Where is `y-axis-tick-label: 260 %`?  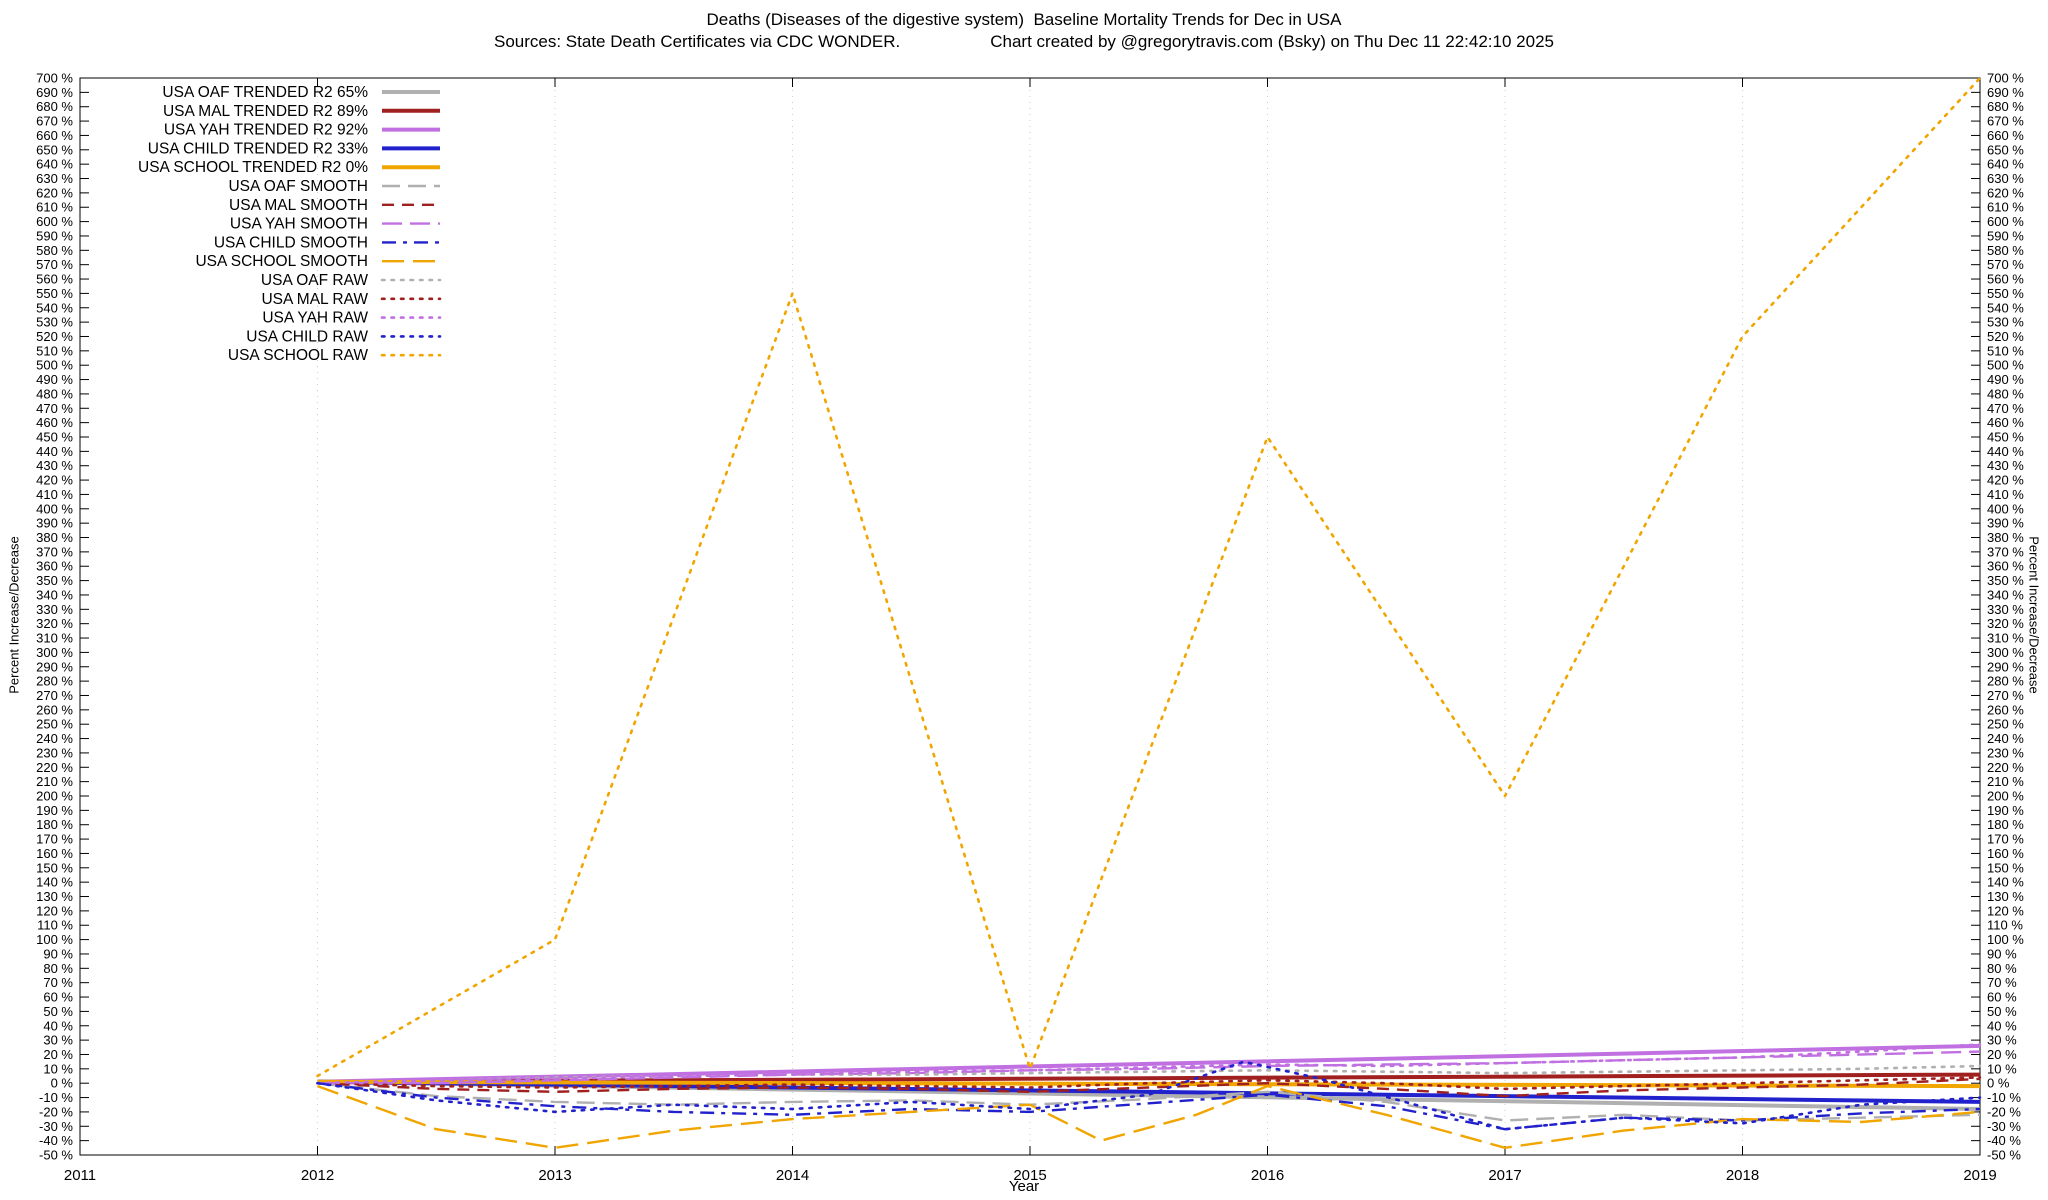
y-axis-tick-label: 260 % is located at coordinates (54, 709).